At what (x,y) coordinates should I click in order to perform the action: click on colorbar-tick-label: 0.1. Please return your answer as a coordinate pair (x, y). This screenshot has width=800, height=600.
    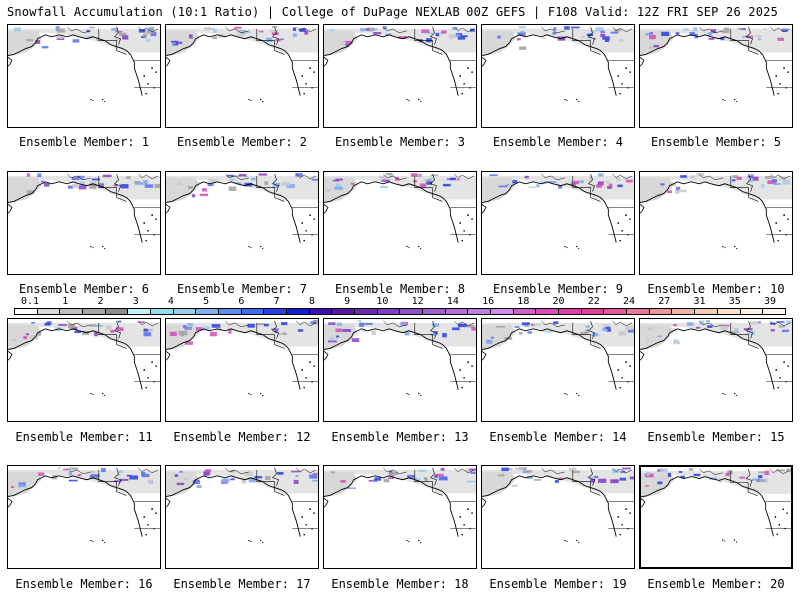
    Looking at the image, I should click on (30, 301).